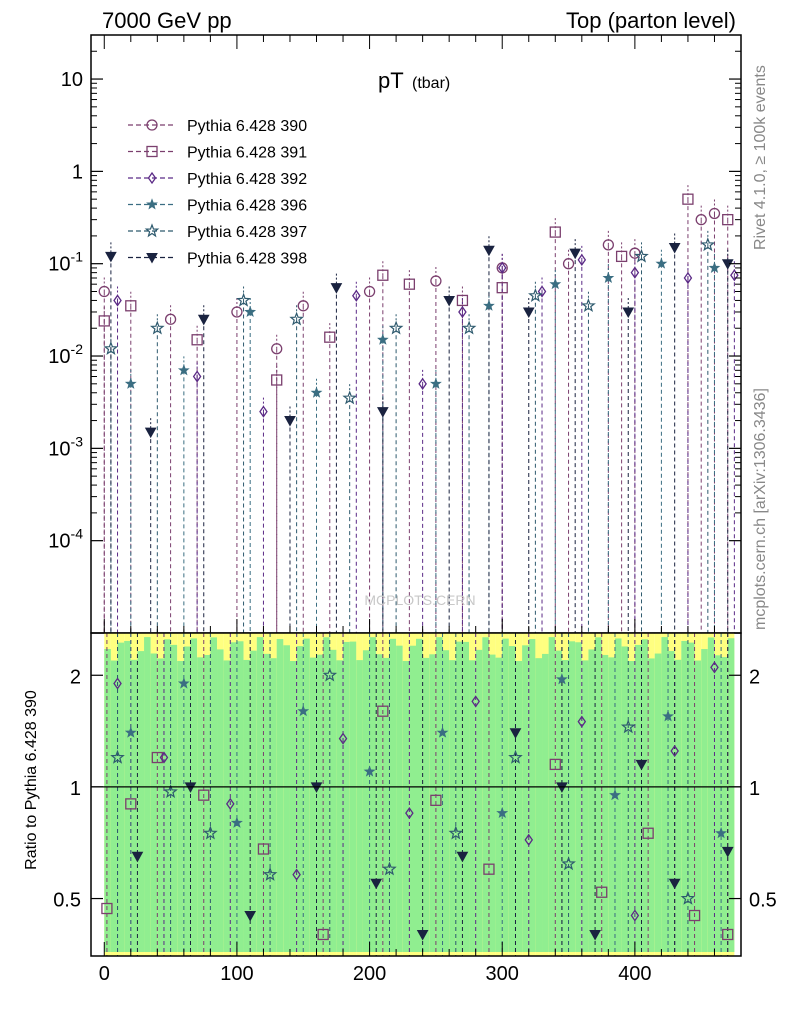 The height and width of the screenshot is (1024, 786). I want to click on main-ytick-label: 10⁻⁴, so click(65, 539).